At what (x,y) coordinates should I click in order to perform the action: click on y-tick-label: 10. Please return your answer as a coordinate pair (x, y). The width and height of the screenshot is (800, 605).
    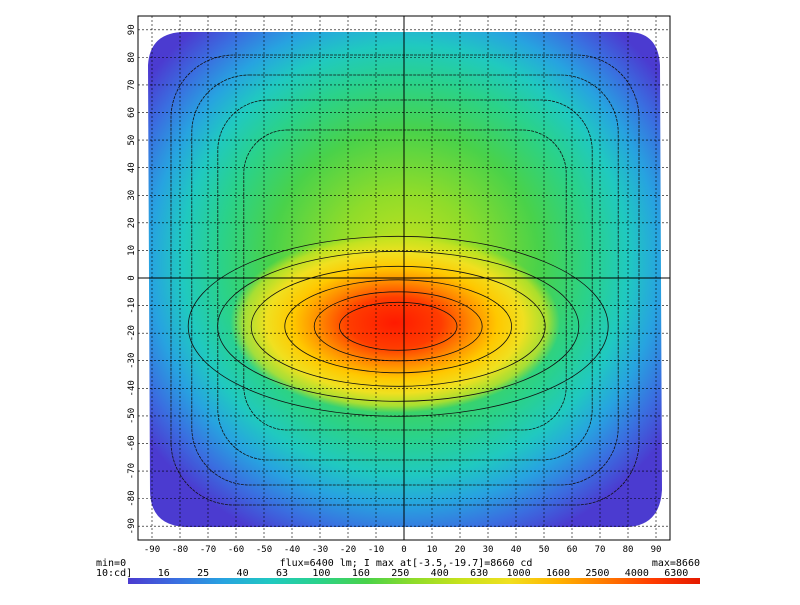
    Looking at the image, I should click on (132, 250).